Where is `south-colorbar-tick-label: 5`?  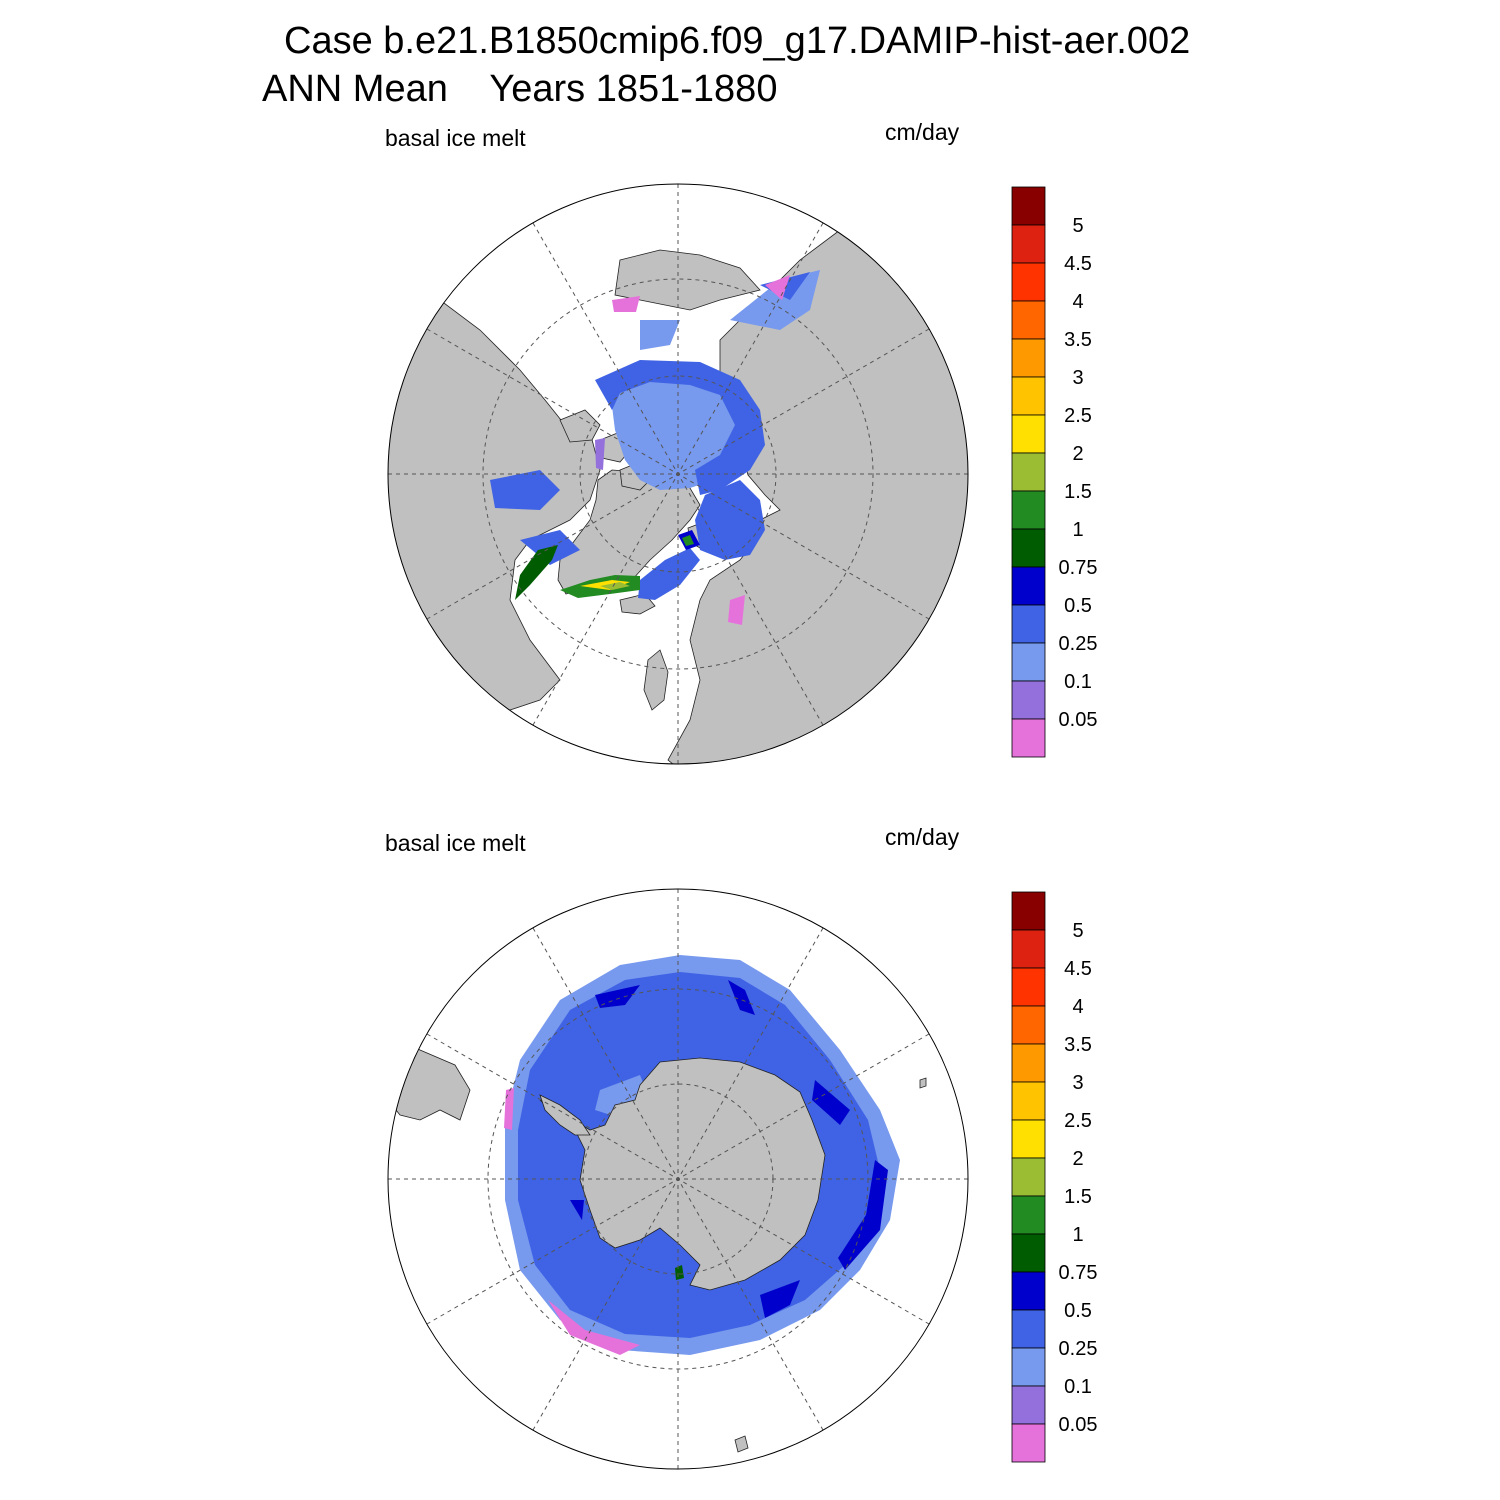
south-colorbar-tick-label: 5 is located at coordinates (1077, 931).